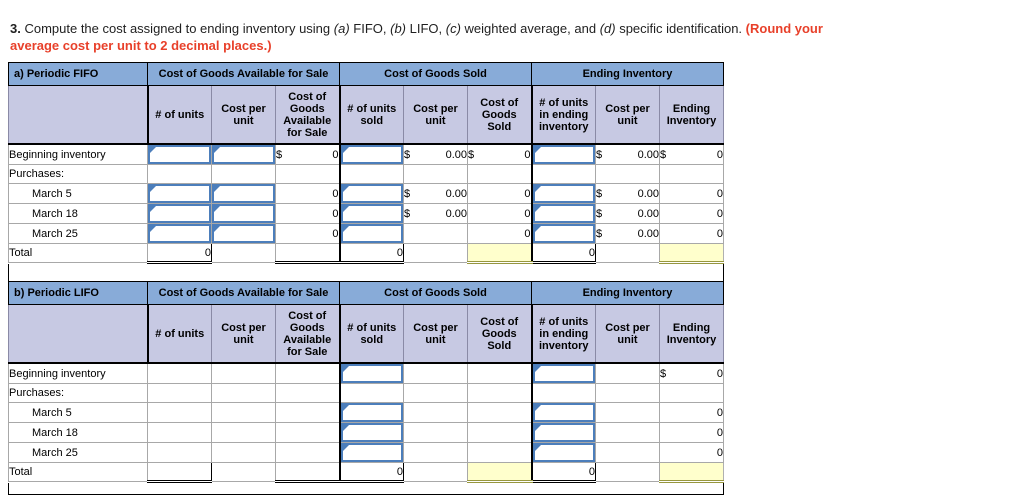  What do you see at coordinates (719, 193) in the screenshot?
I see `a-march-5-ending-inventory-amount: 0` at bounding box center [719, 193].